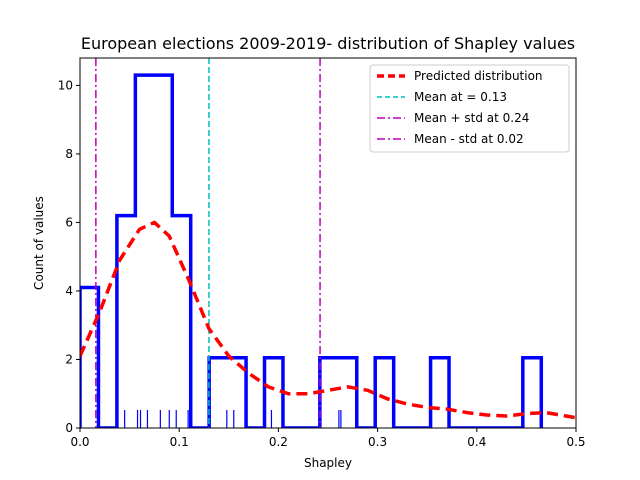 The image size is (640, 480). I want to click on y-axis-label: Count of values, so click(39, 243).